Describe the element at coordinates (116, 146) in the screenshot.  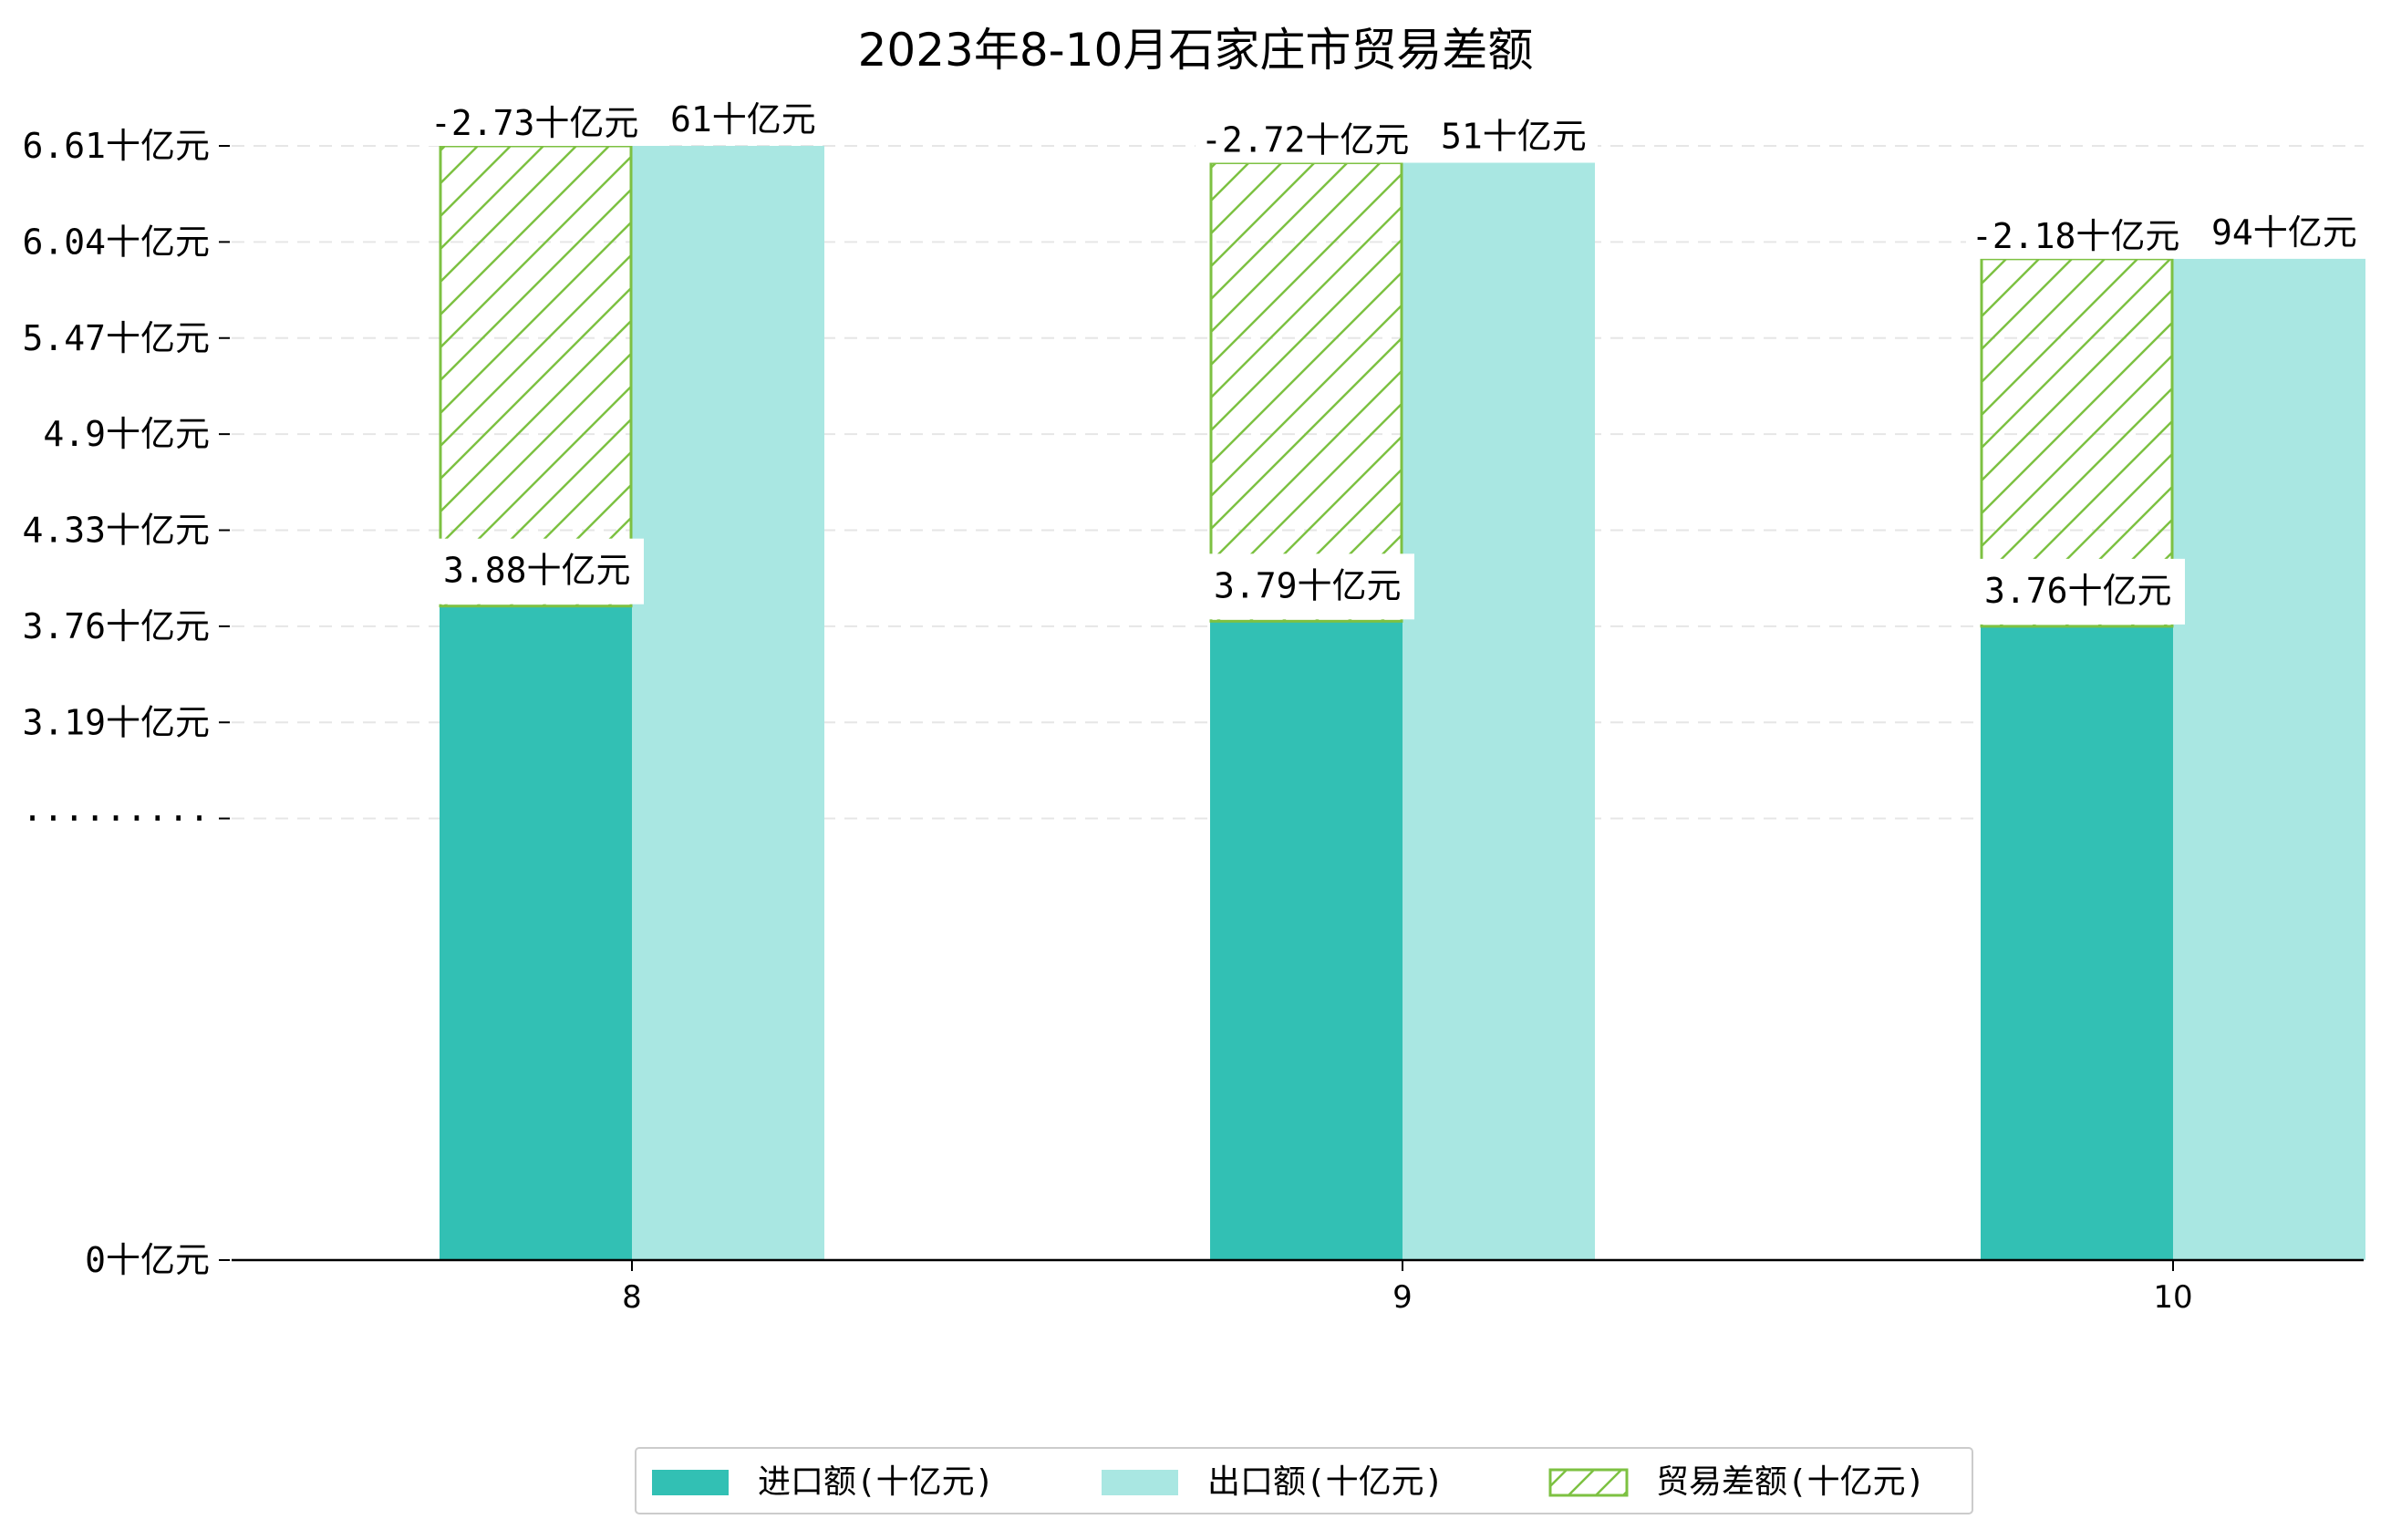
I see `y-tick-label: 6.61十亿元` at that location.